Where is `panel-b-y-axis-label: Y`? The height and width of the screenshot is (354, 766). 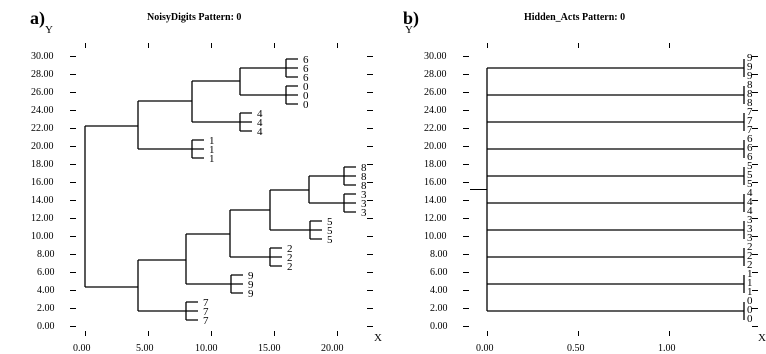
panel-b-y-axis-label: Y is located at coordinates (409, 30).